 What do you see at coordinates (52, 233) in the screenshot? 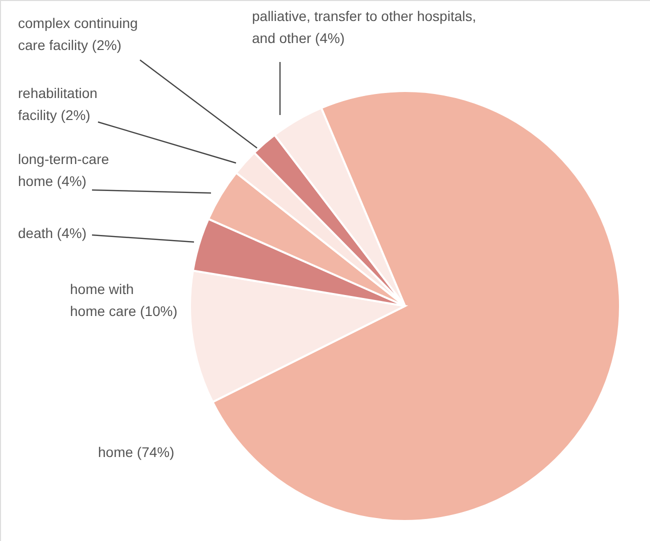
I see `slice-label: death (4%)` at bounding box center [52, 233].